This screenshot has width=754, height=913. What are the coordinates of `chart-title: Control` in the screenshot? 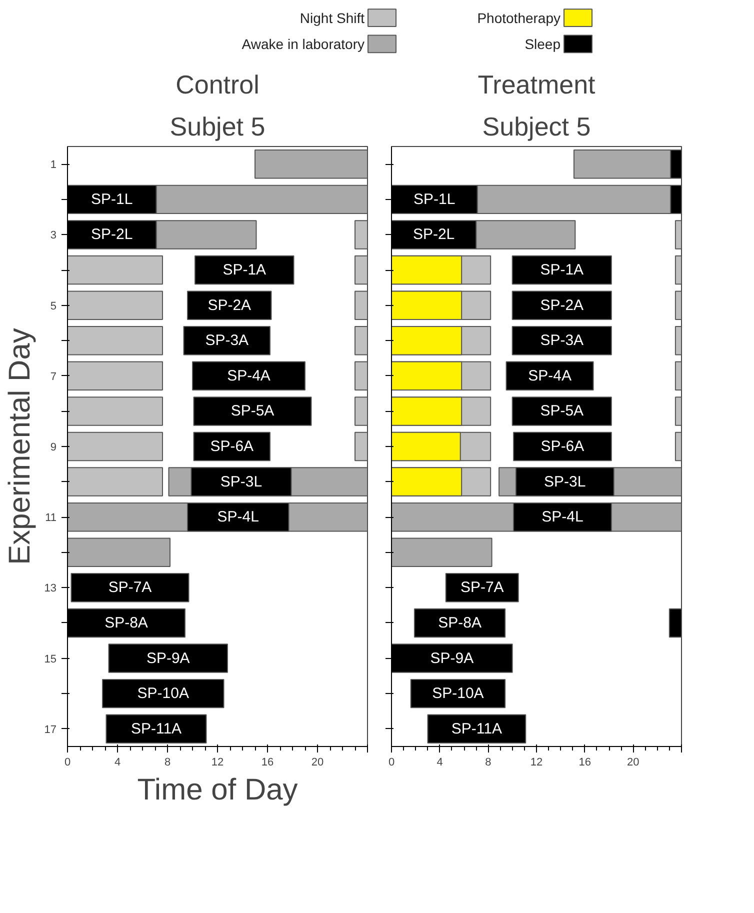 It's located at (218, 85).